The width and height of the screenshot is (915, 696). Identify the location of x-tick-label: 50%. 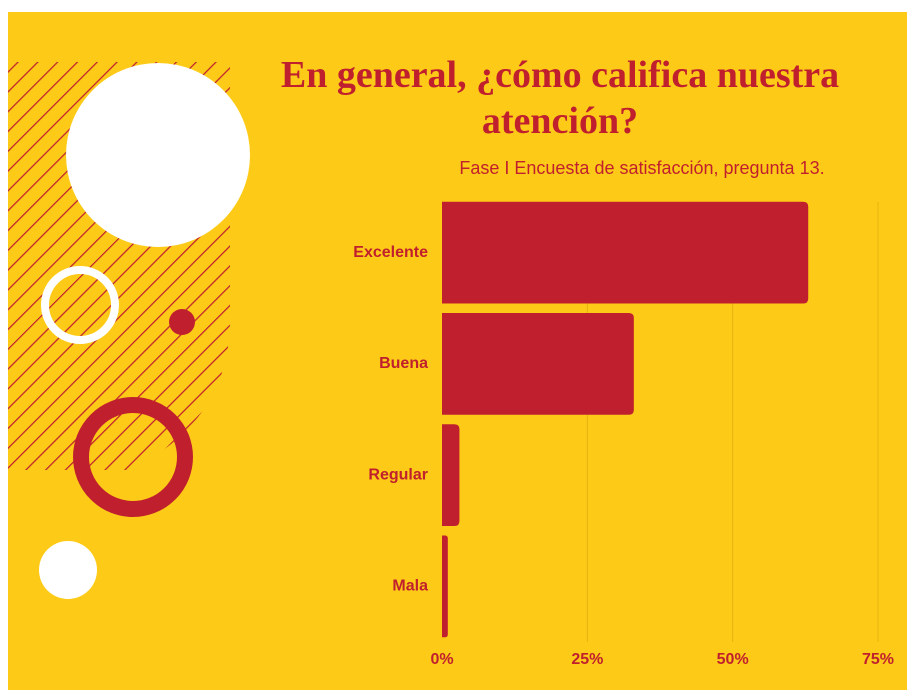
(733, 659).